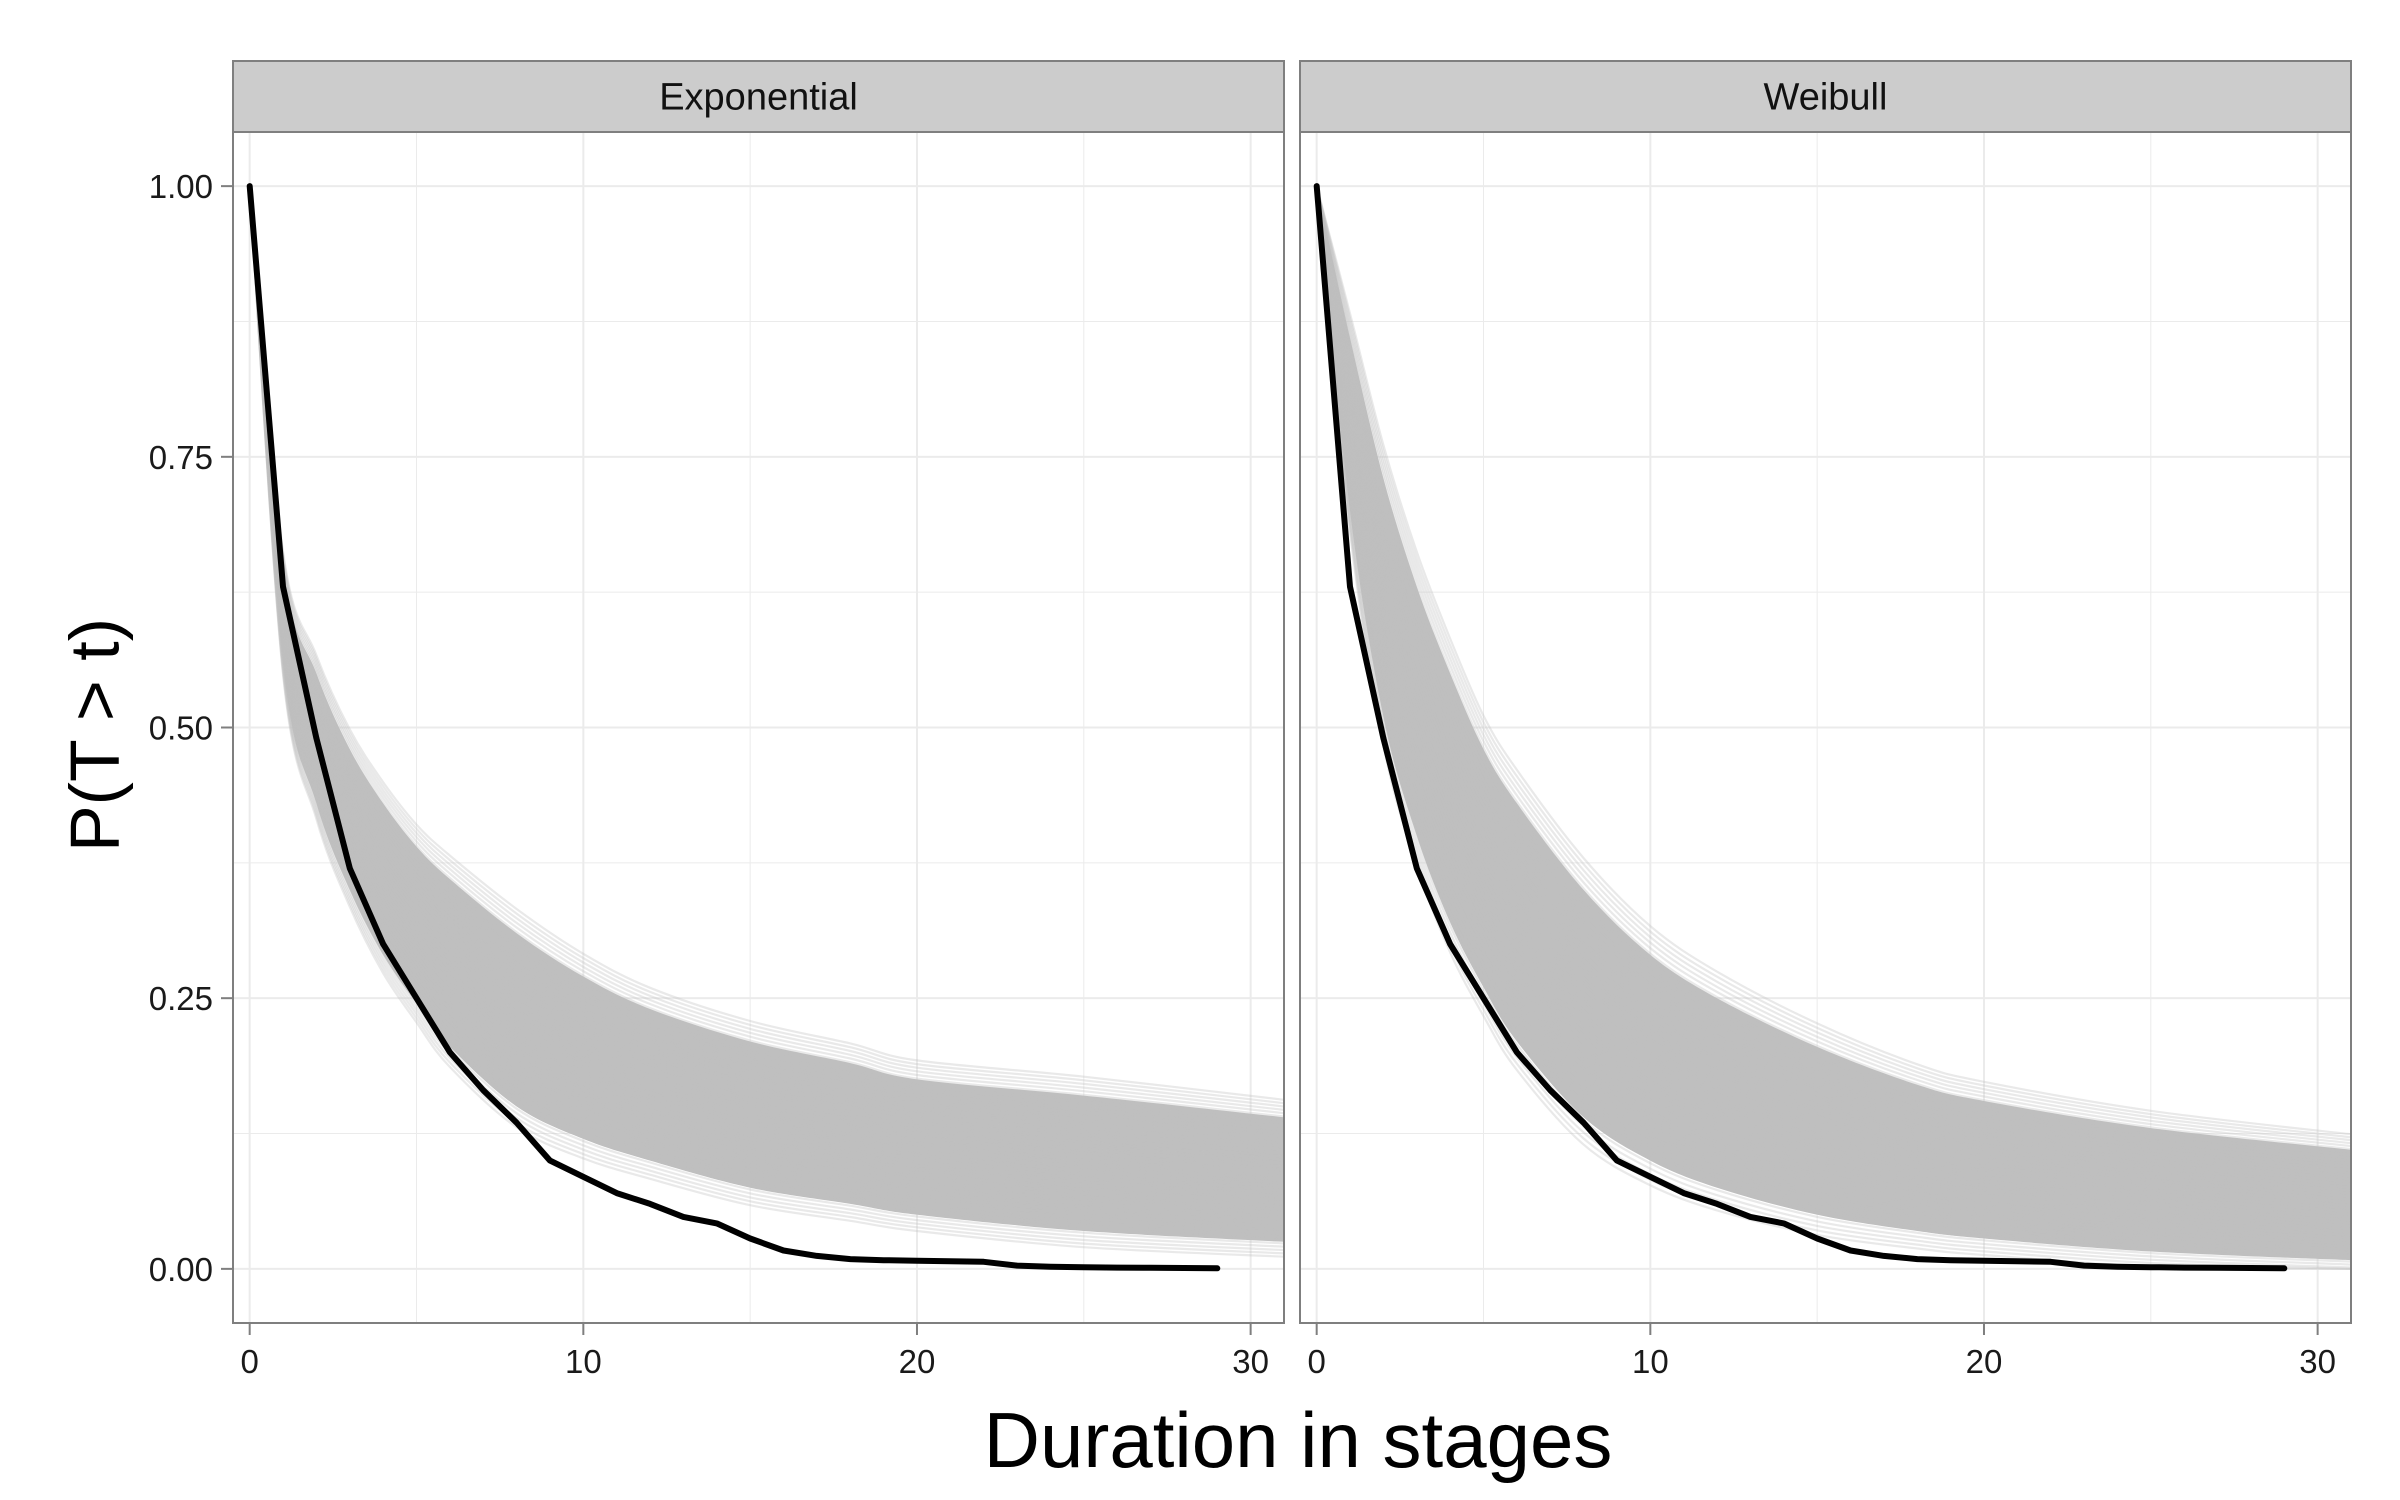  What do you see at coordinates (1298, 1440) in the screenshot?
I see `x-axis-title: Duration in stages` at bounding box center [1298, 1440].